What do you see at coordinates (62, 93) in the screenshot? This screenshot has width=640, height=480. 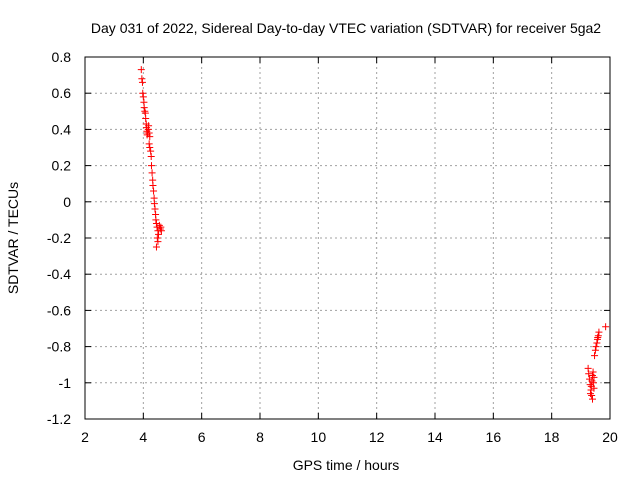 I see `y-tick-label: 0.6` at bounding box center [62, 93].